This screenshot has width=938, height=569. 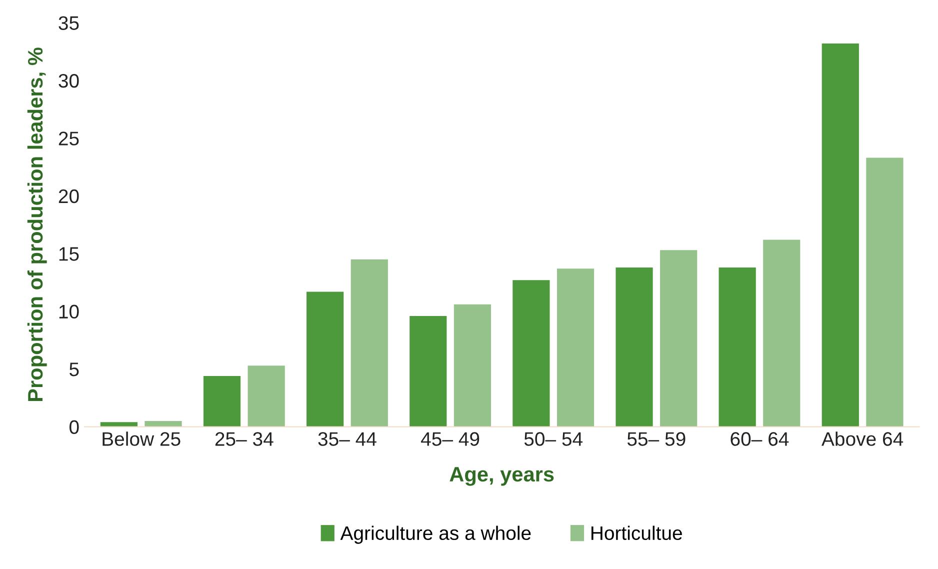 I want to click on x-tick-label: 60– 64, so click(x=759, y=439).